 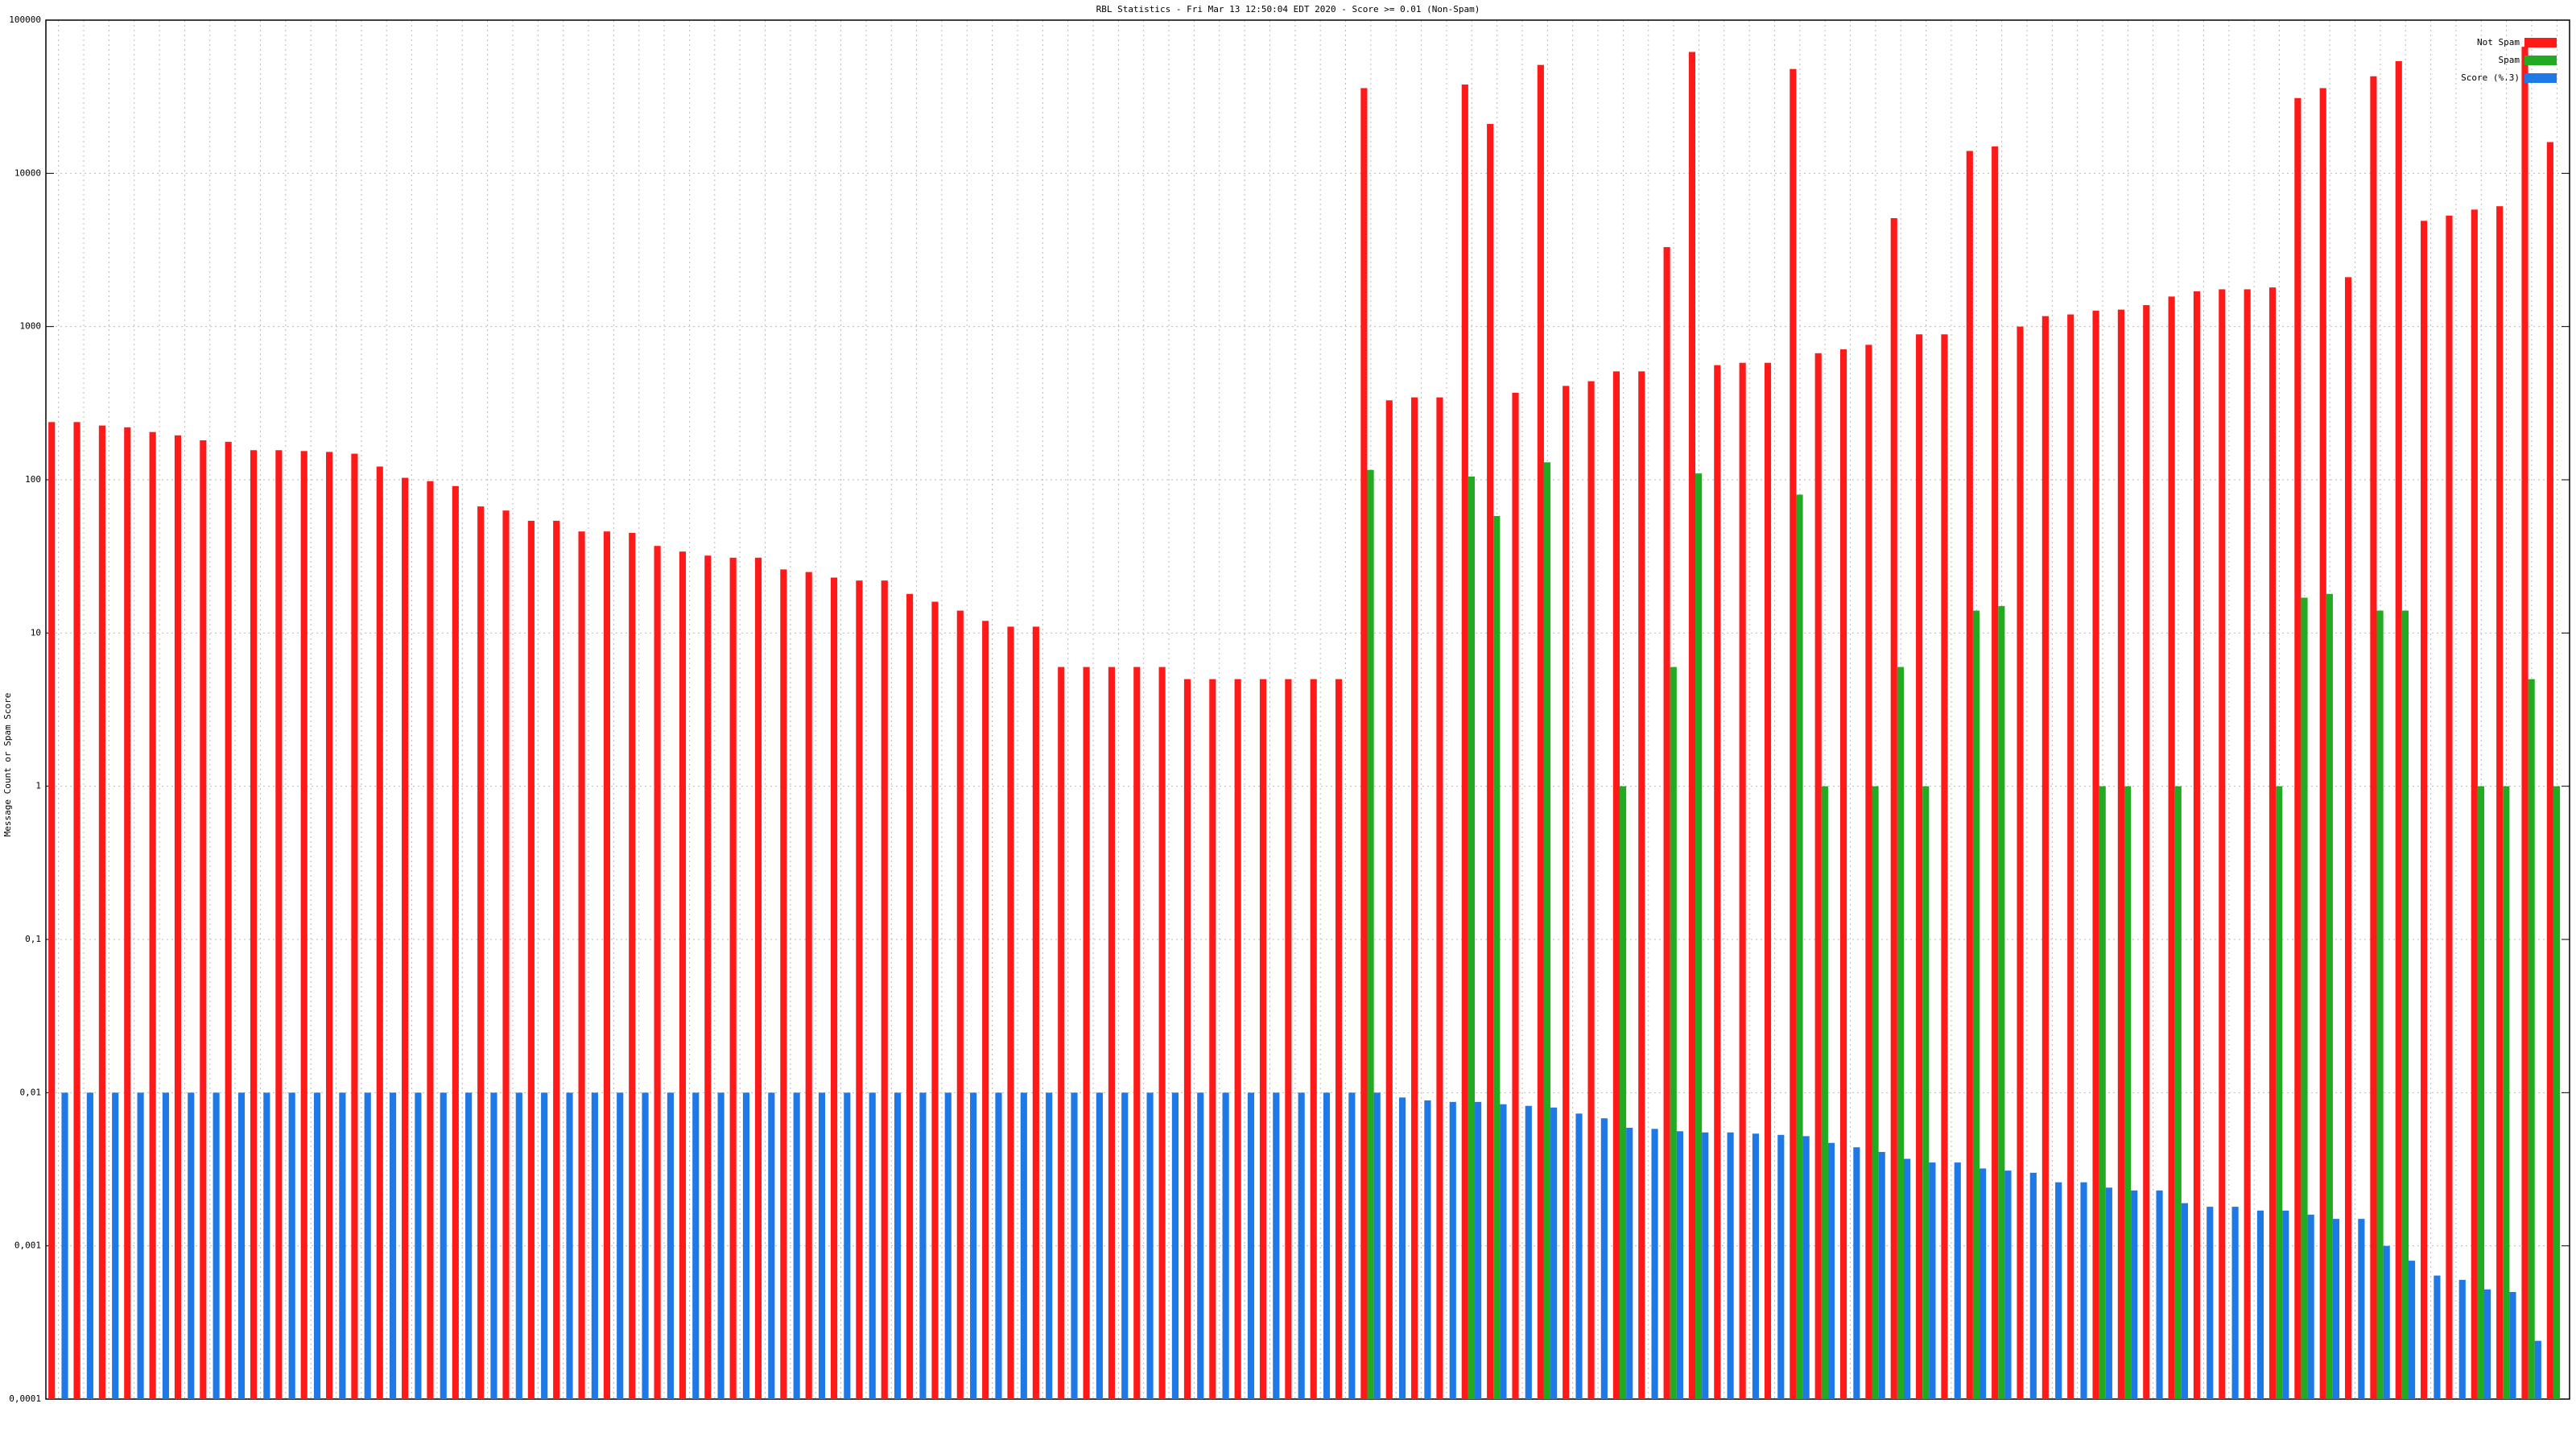 I want to click on y-tick-label: 0,001, so click(x=27, y=1246).